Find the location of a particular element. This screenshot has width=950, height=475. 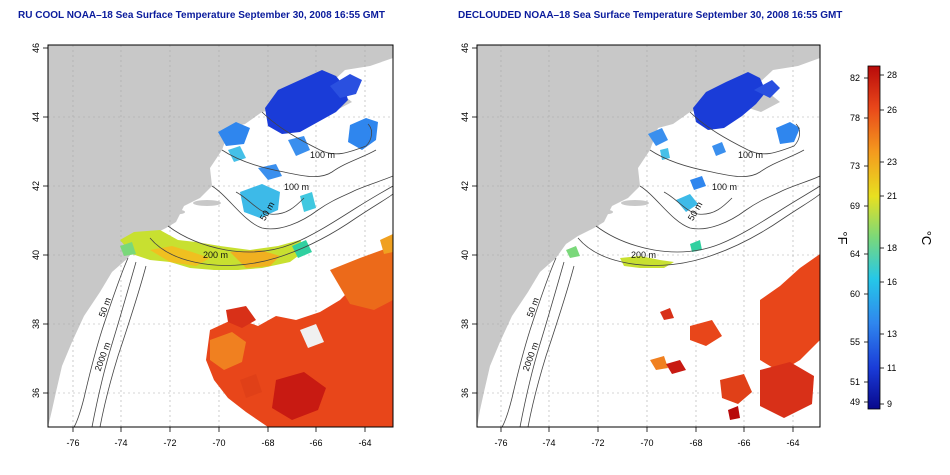

c-tick-label: 26 is located at coordinates (892, 110).